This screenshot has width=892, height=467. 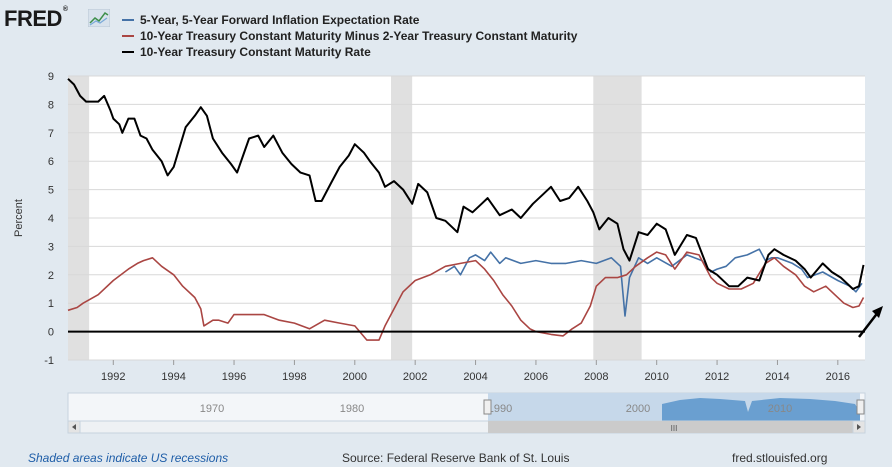 I want to click on x-tick-label: 2014, so click(x=777, y=377).